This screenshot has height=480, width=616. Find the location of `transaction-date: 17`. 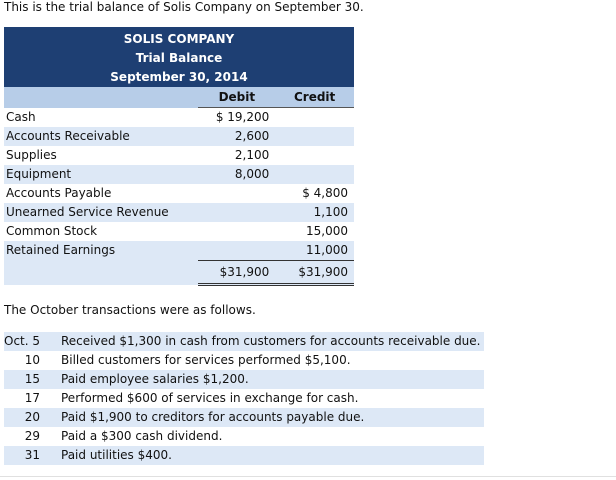

transaction-date: 17 is located at coordinates (32, 398).